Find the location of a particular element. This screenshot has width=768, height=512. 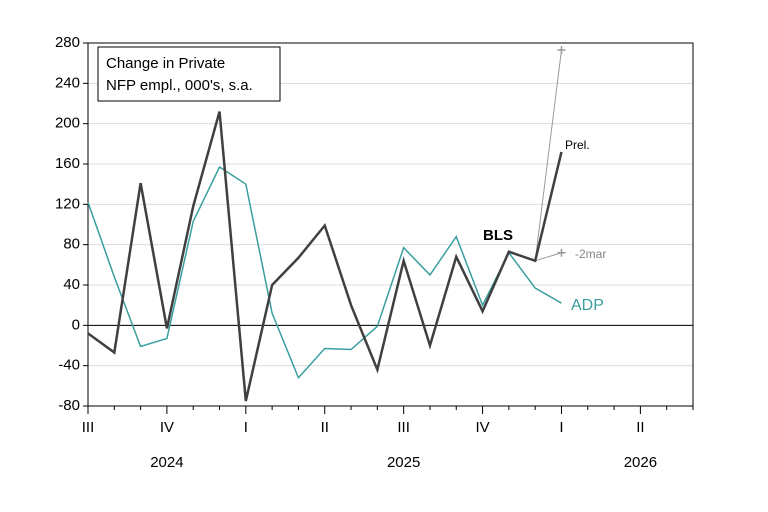

title-box is located at coordinates (189, 74).